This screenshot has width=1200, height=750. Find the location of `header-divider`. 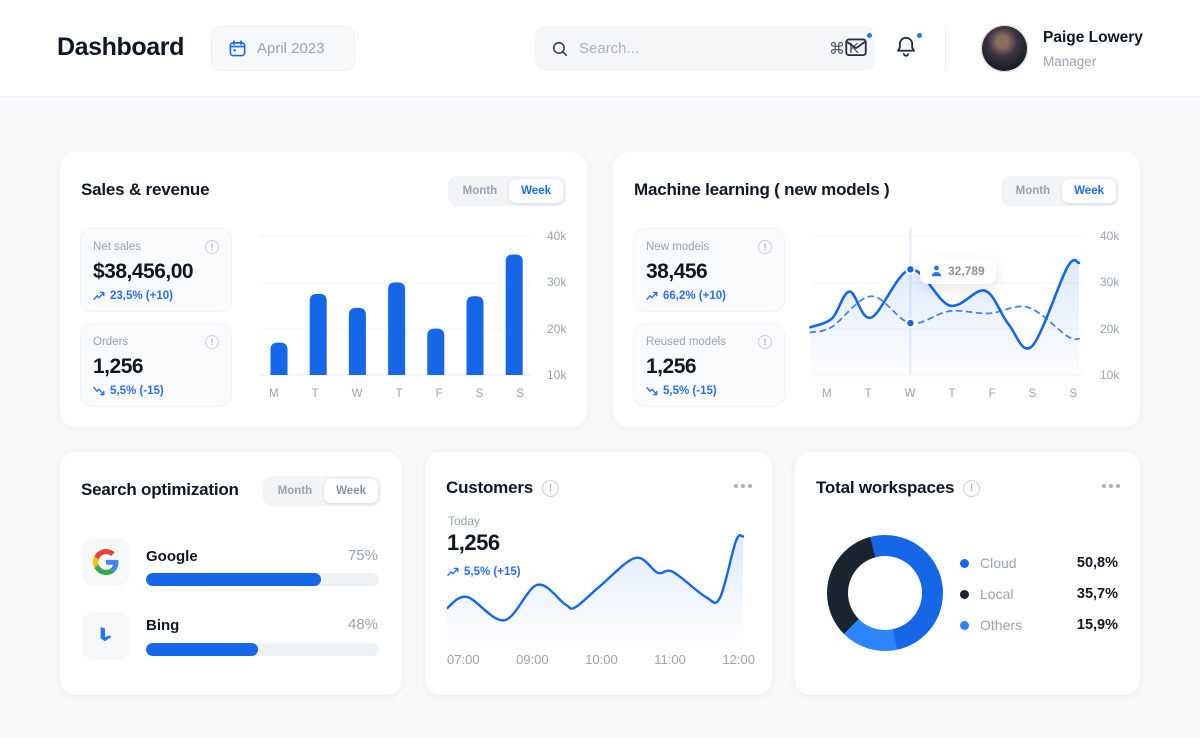

header-divider is located at coordinates (945, 49).